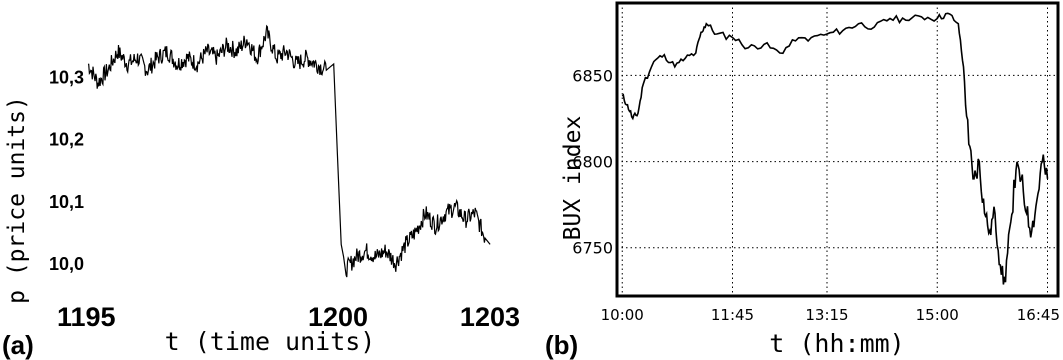  What do you see at coordinates (1038, 315) in the screenshot?
I see `b-x-tick-label: 16:45` at bounding box center [1038, 315].